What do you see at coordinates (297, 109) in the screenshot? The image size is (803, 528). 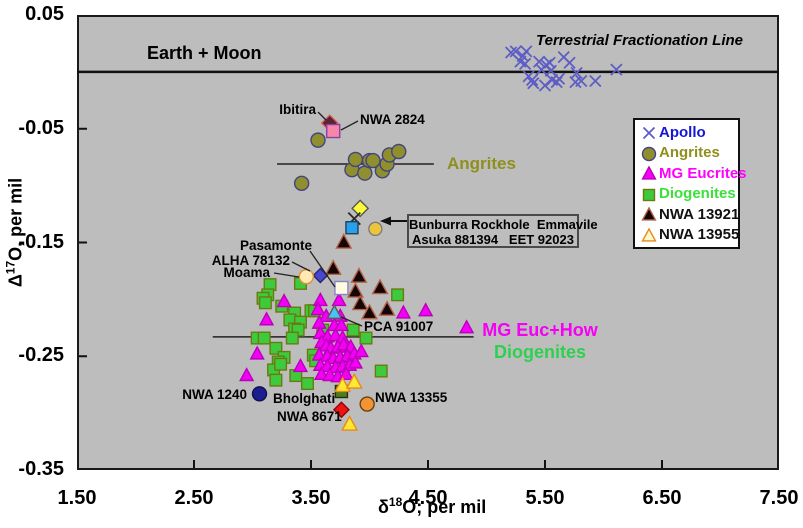 I see `annotation-ibitira-label: Ibitira` at bounding box center [297, 109].